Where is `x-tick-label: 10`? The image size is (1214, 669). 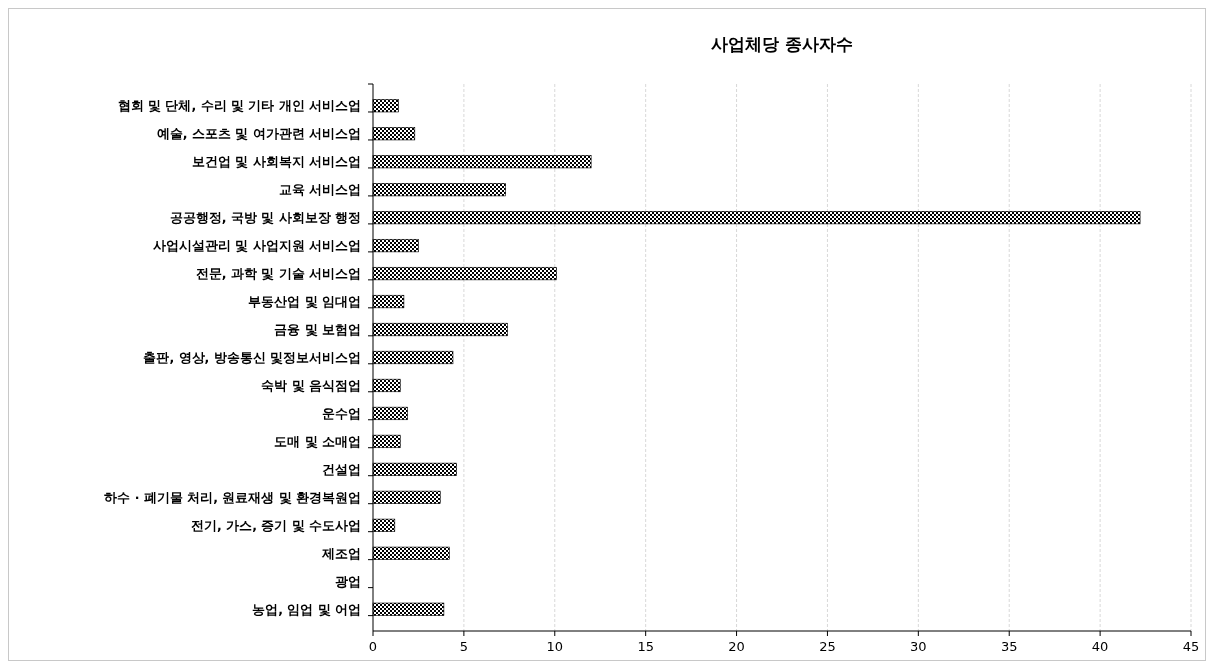 x-tick-label: 10 is located at coordinates (555, 646).